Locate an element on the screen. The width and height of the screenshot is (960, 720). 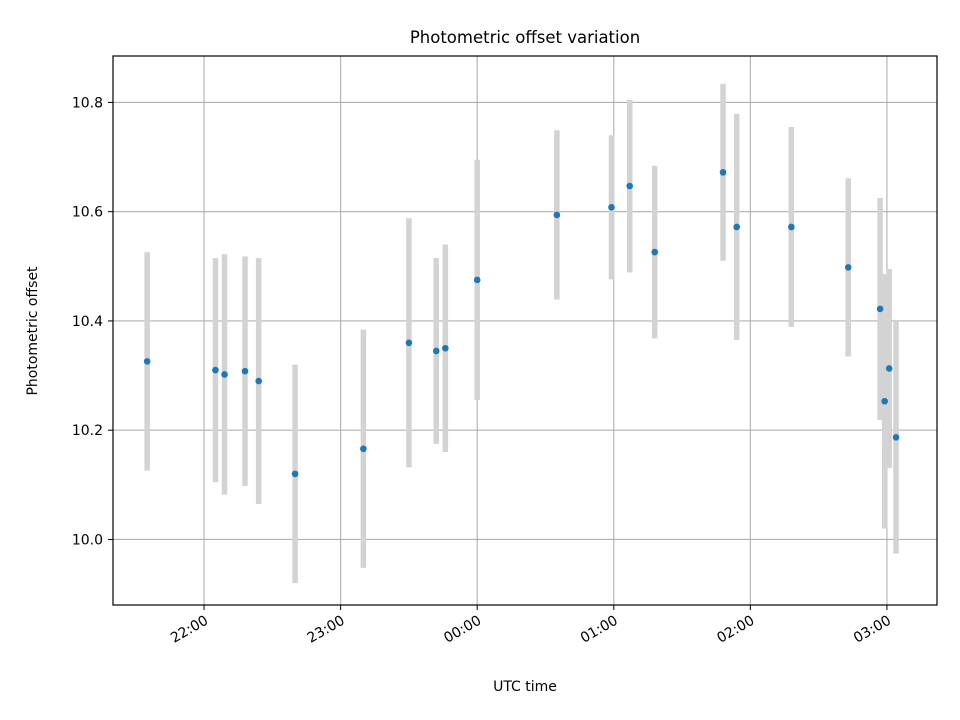
chart-title: Photometric offset variation is located at coordinates (525, 37).